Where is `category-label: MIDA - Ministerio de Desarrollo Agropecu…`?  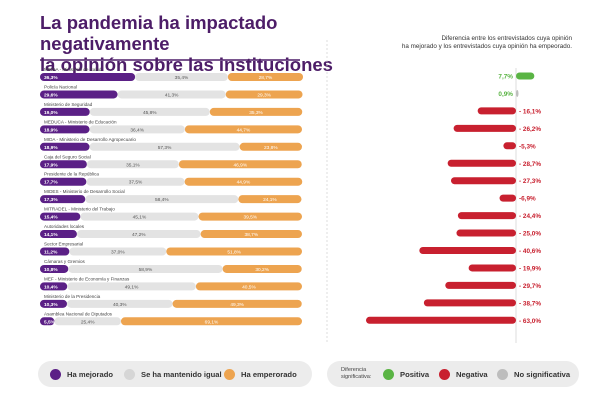
category-label: MIDA - Ministerio de Desarrollo Agropecu… is located at coordinates (90, 139).